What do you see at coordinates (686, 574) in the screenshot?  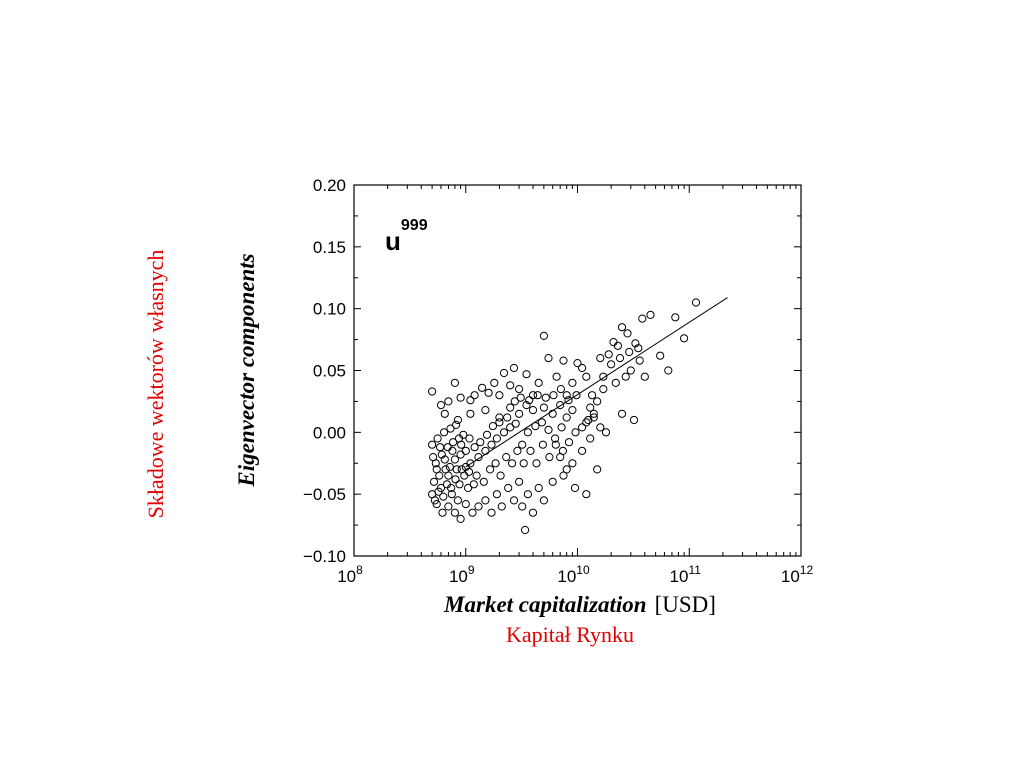 I see `x-tick-label: 1011` at bounding box center [686, 574].